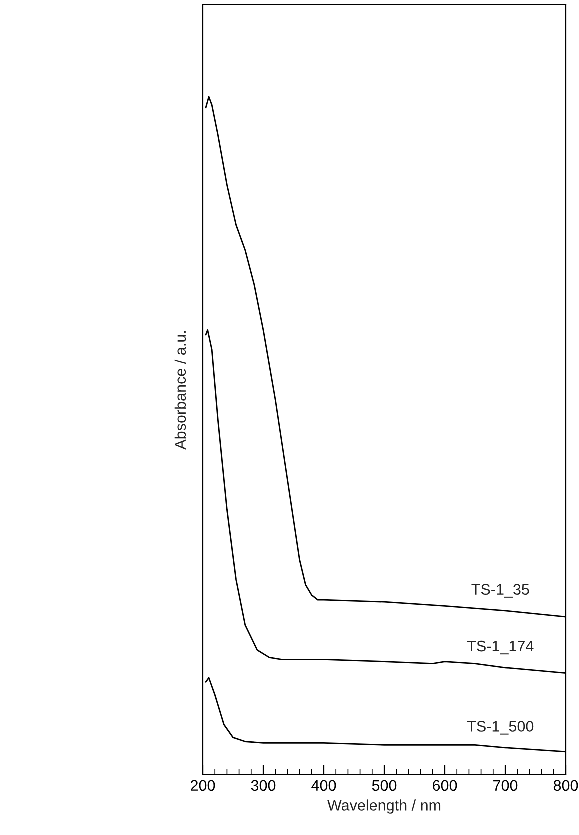 The width and height of the screenshot is (579, 835). I want to click on x-axis-title: Wavelength / nm, so click(384, 807).